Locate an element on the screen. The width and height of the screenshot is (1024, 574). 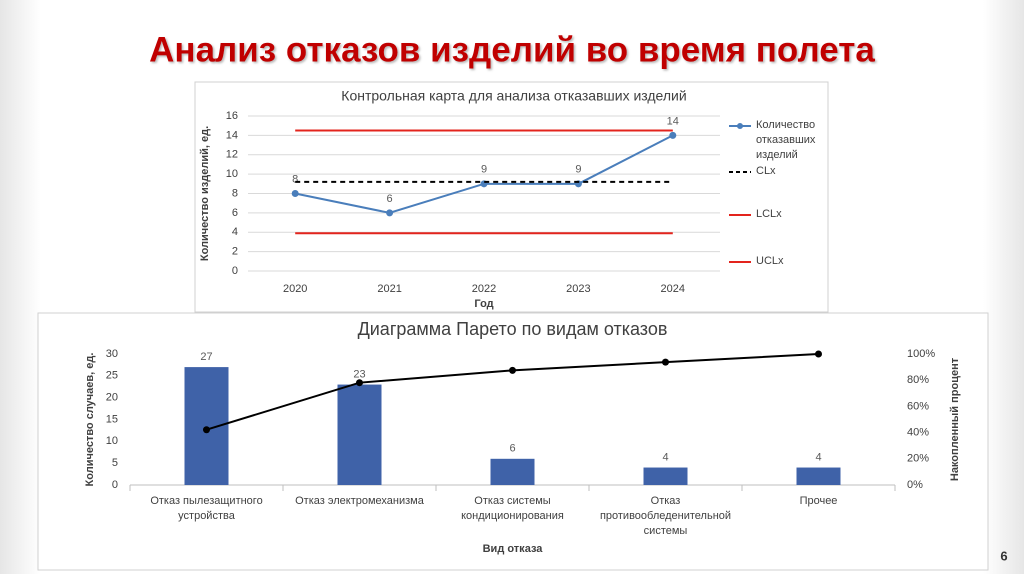
x-tick-label: 2024 is located at coordinates (673, 289).